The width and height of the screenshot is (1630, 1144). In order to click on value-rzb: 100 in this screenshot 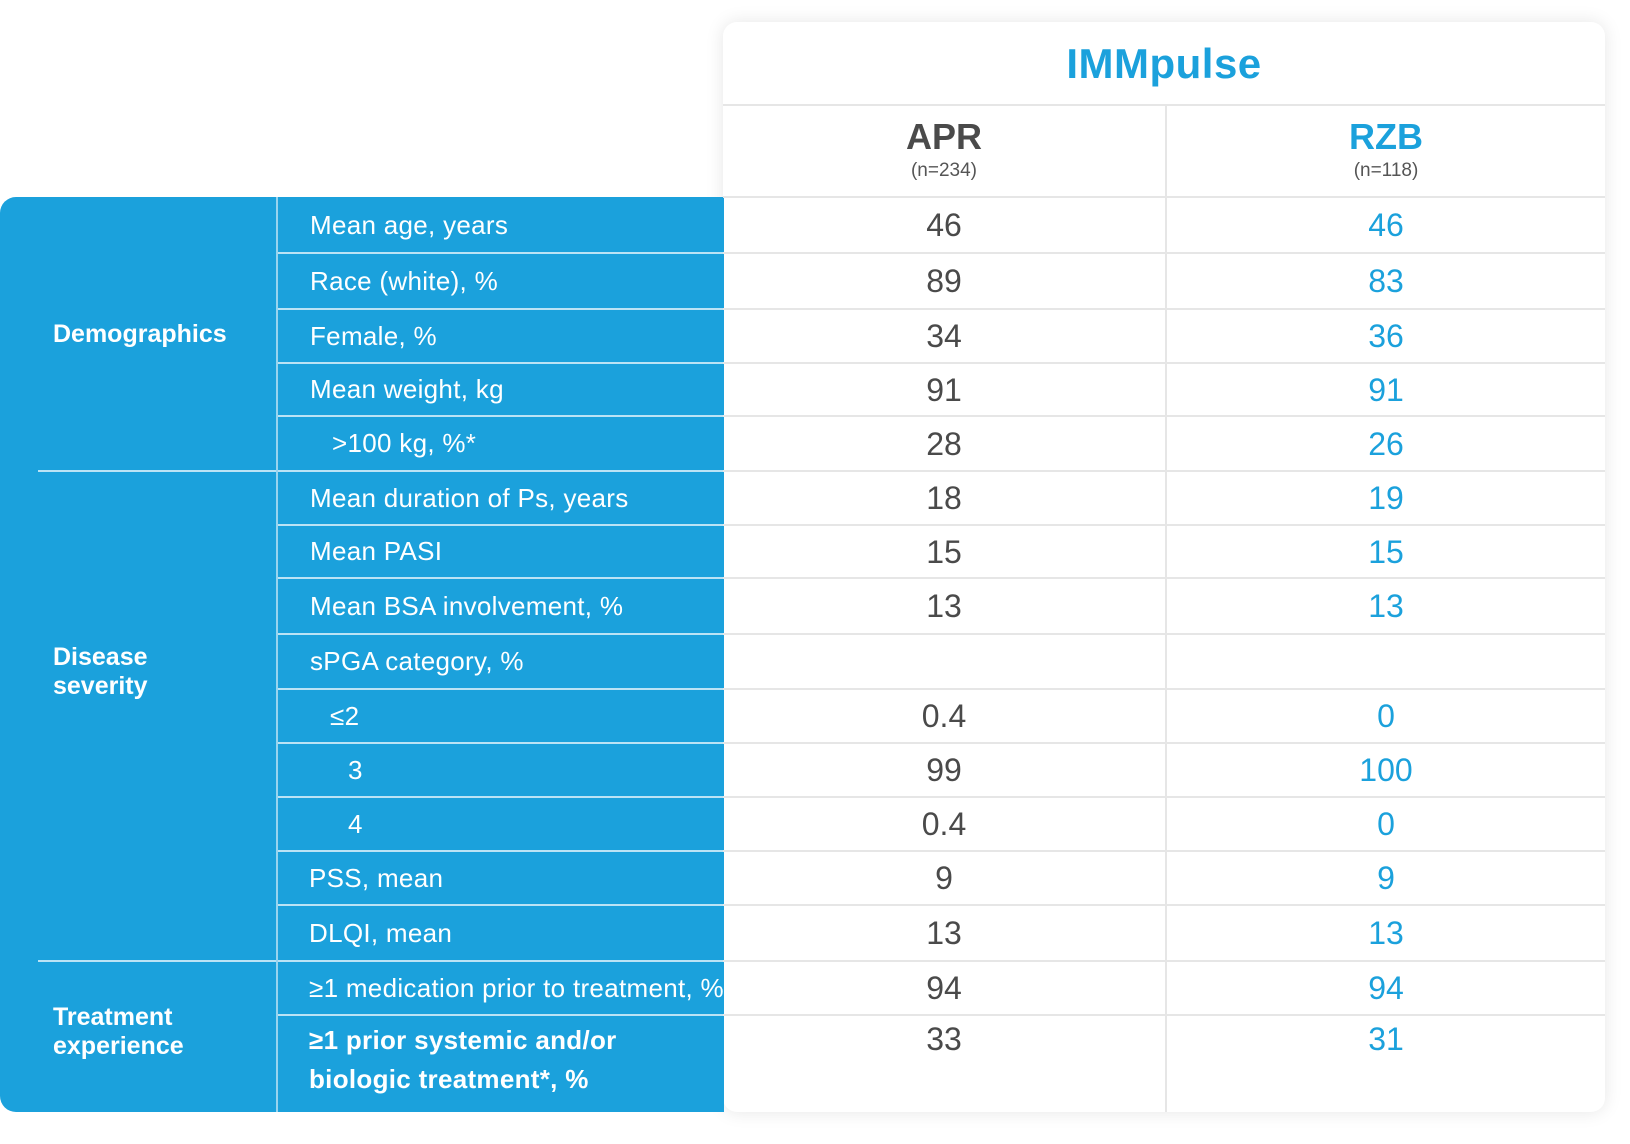, I will do `click(1386, 770)`.